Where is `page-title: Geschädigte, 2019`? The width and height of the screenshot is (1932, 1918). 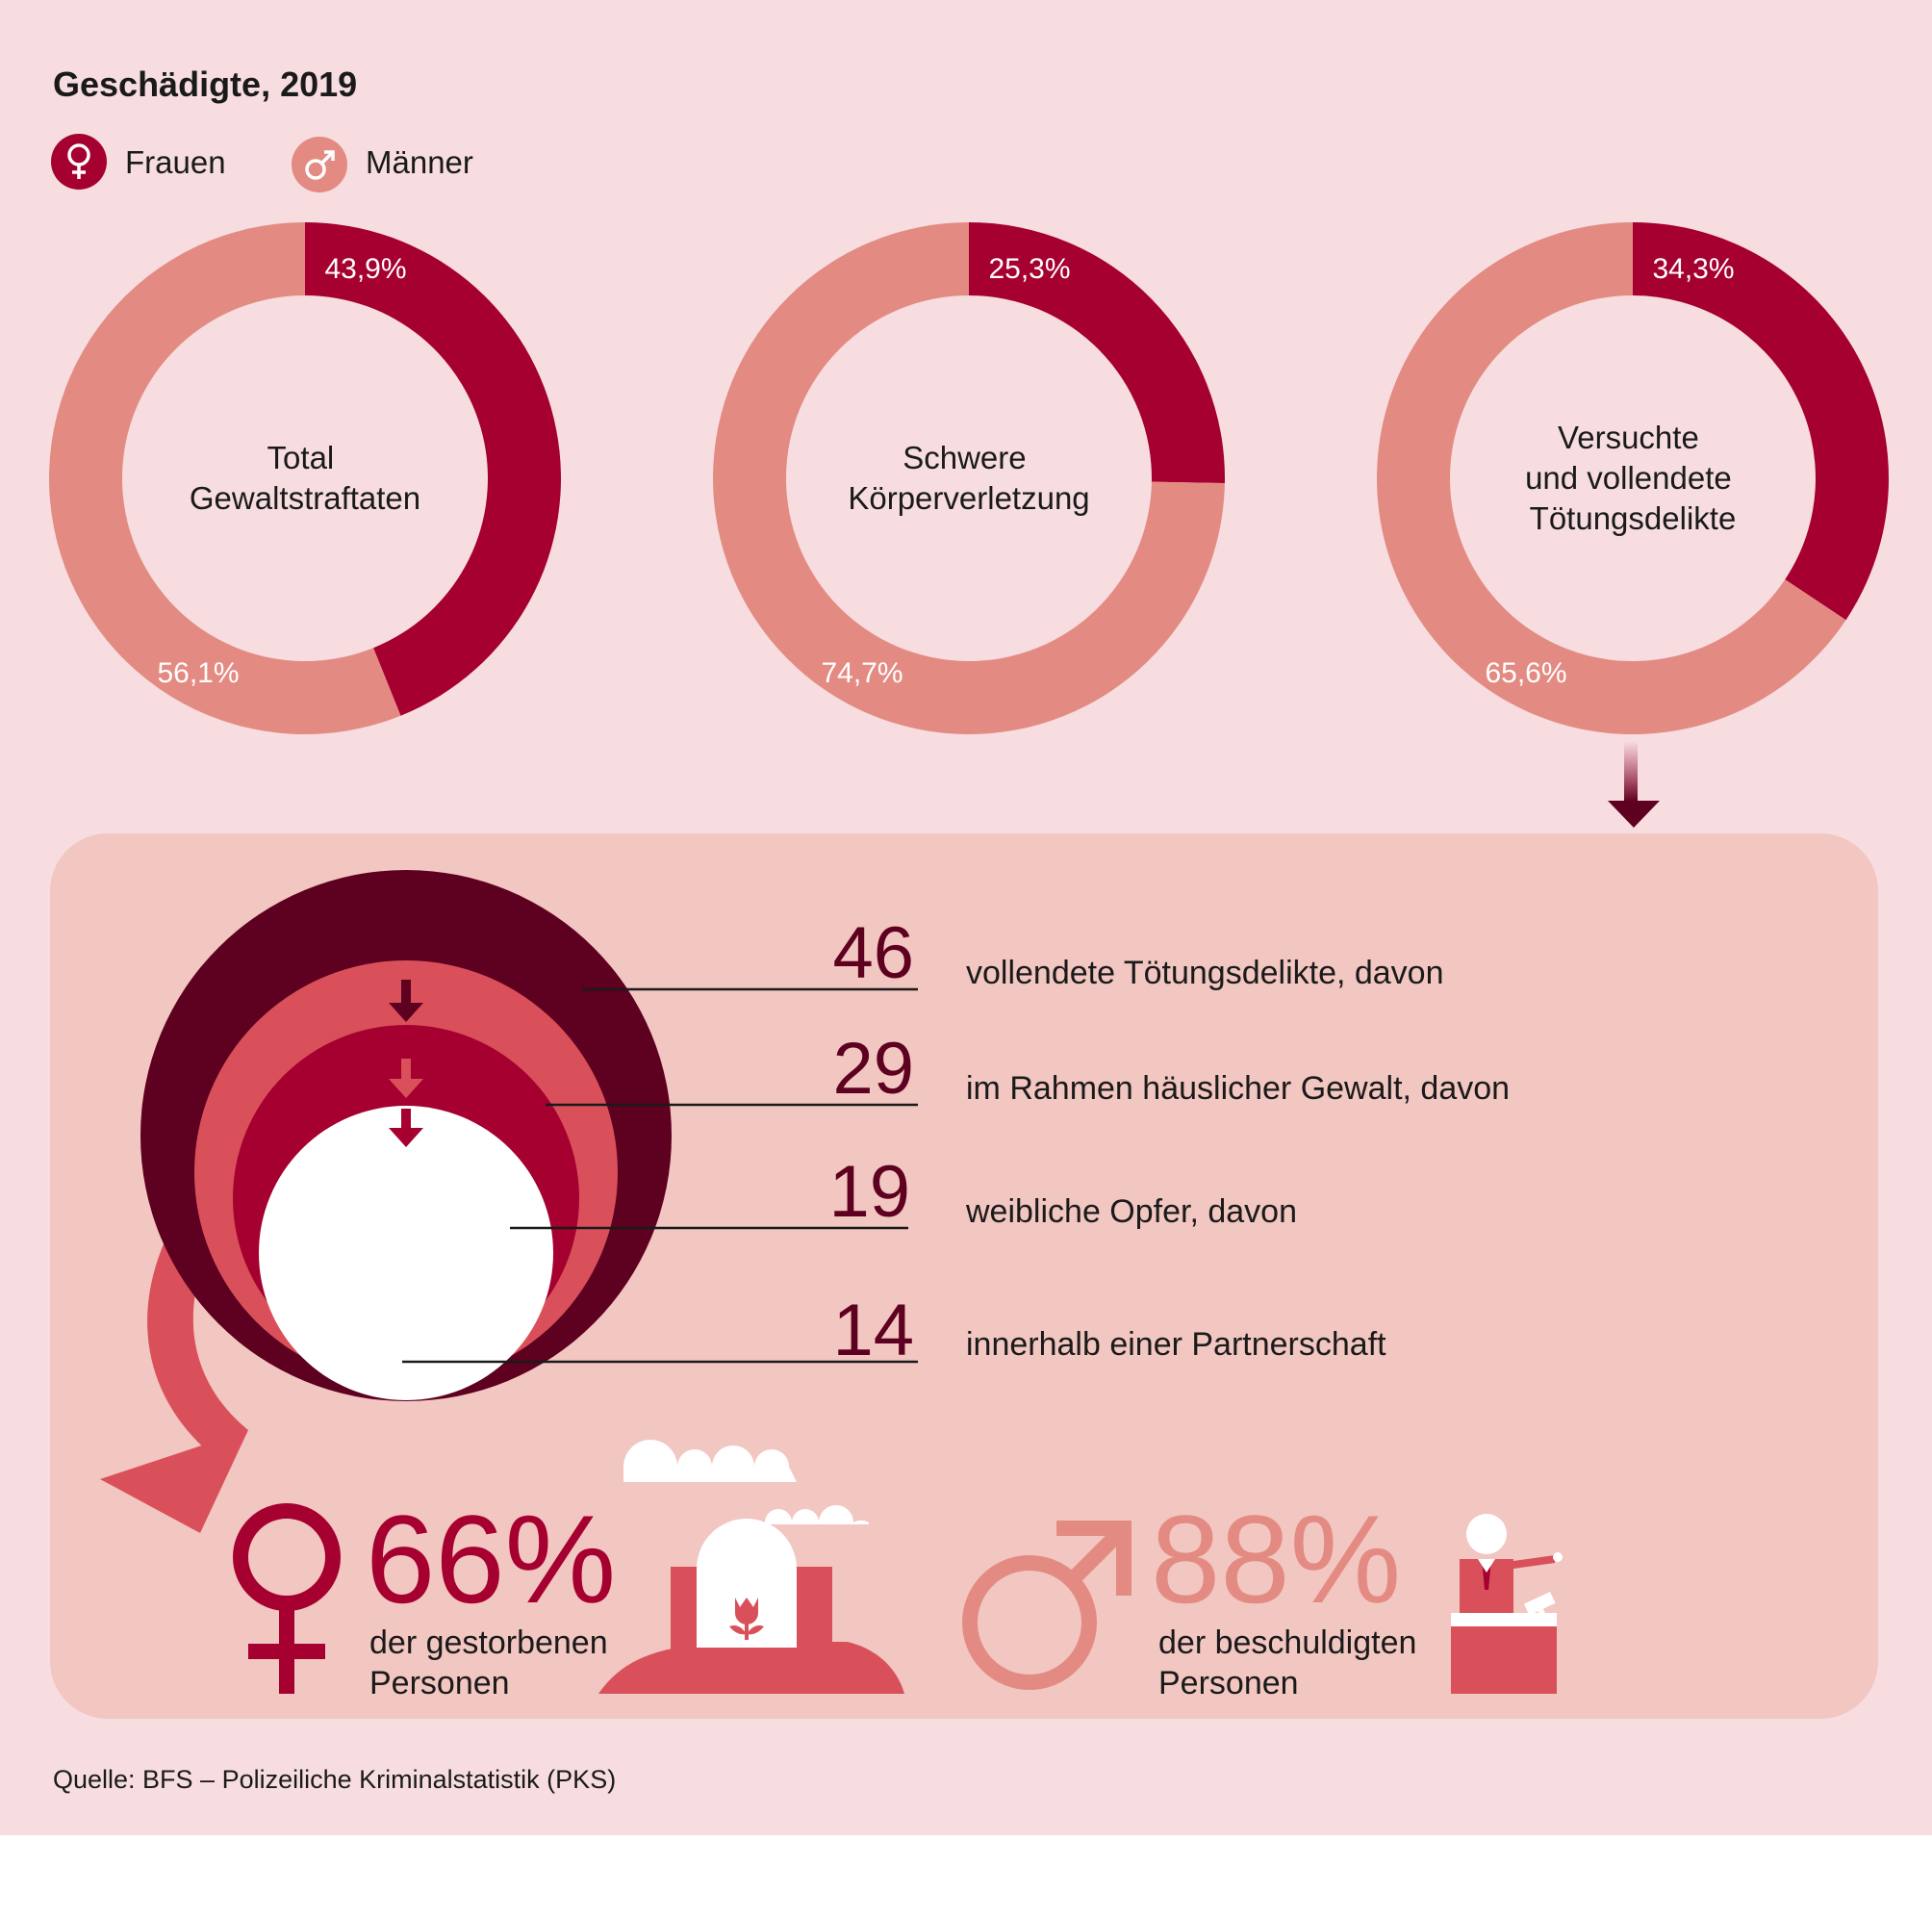 page-title: Geschädigte, 2019 is located at coordinates (205, 84).